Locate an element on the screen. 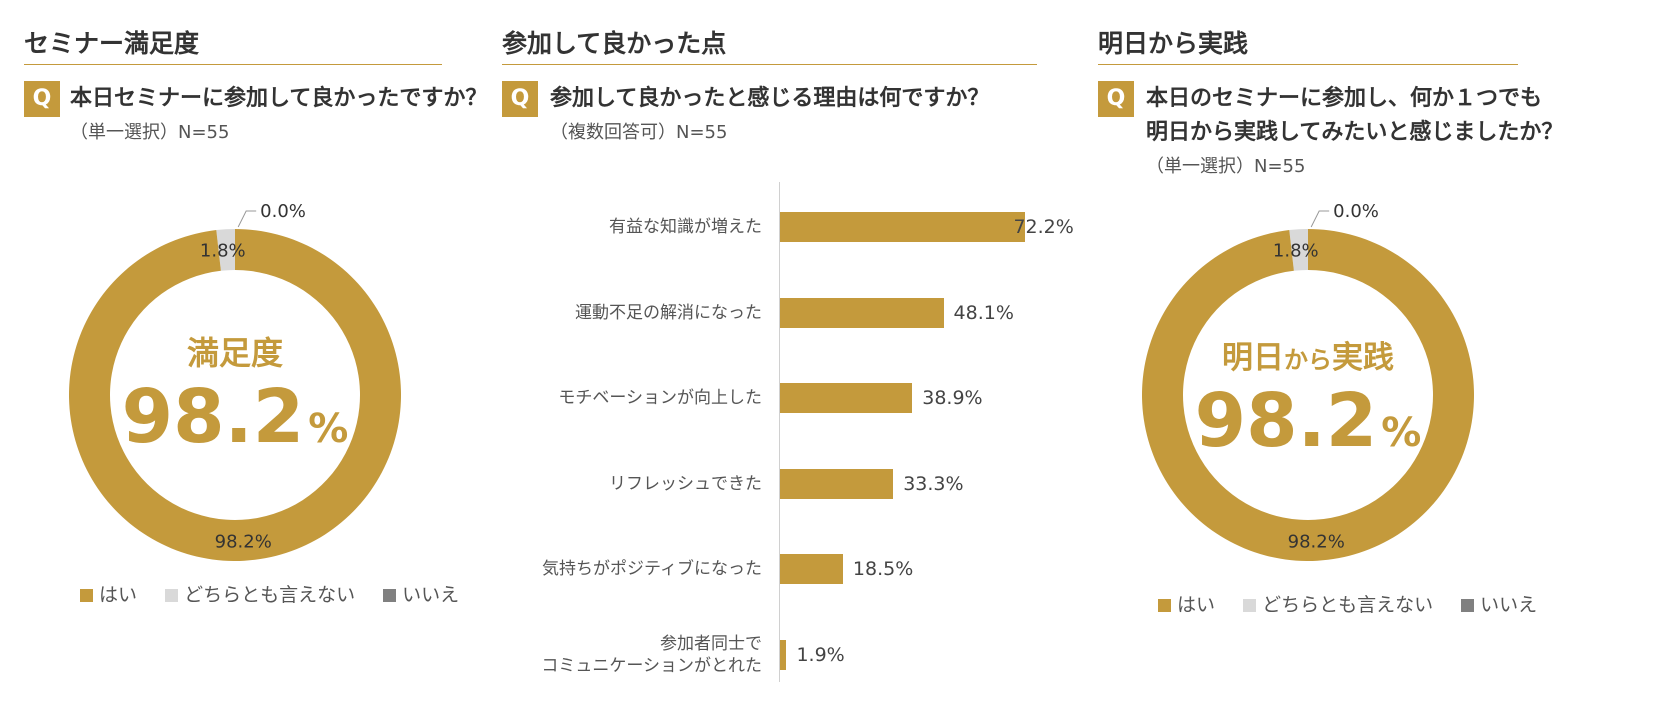  section-title: セミナー満足度 is located at coordinates (112, 43).